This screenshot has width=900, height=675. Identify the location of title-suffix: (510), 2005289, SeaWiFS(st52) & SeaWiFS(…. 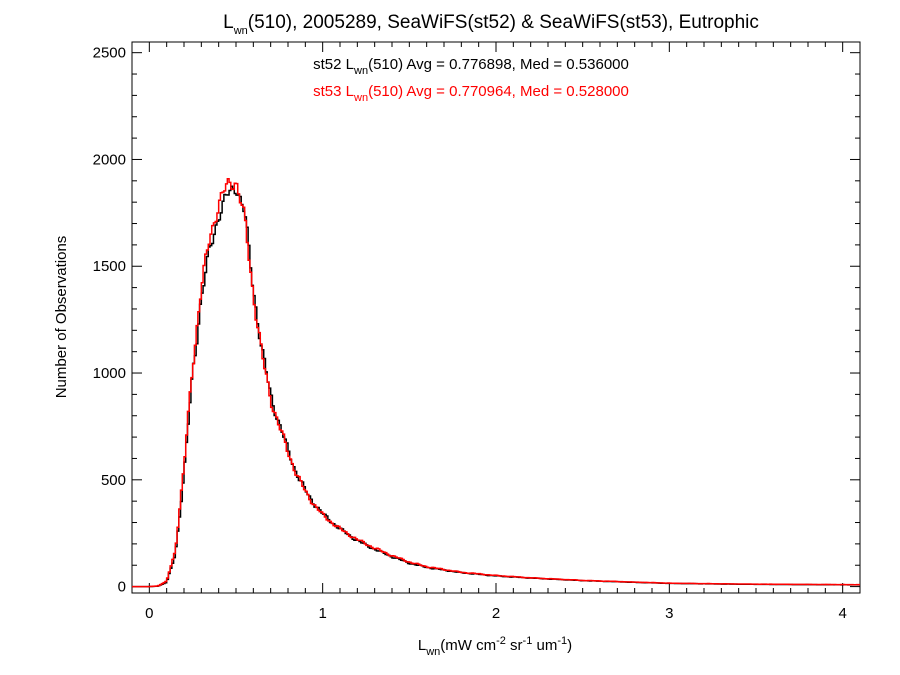
(503, 22).